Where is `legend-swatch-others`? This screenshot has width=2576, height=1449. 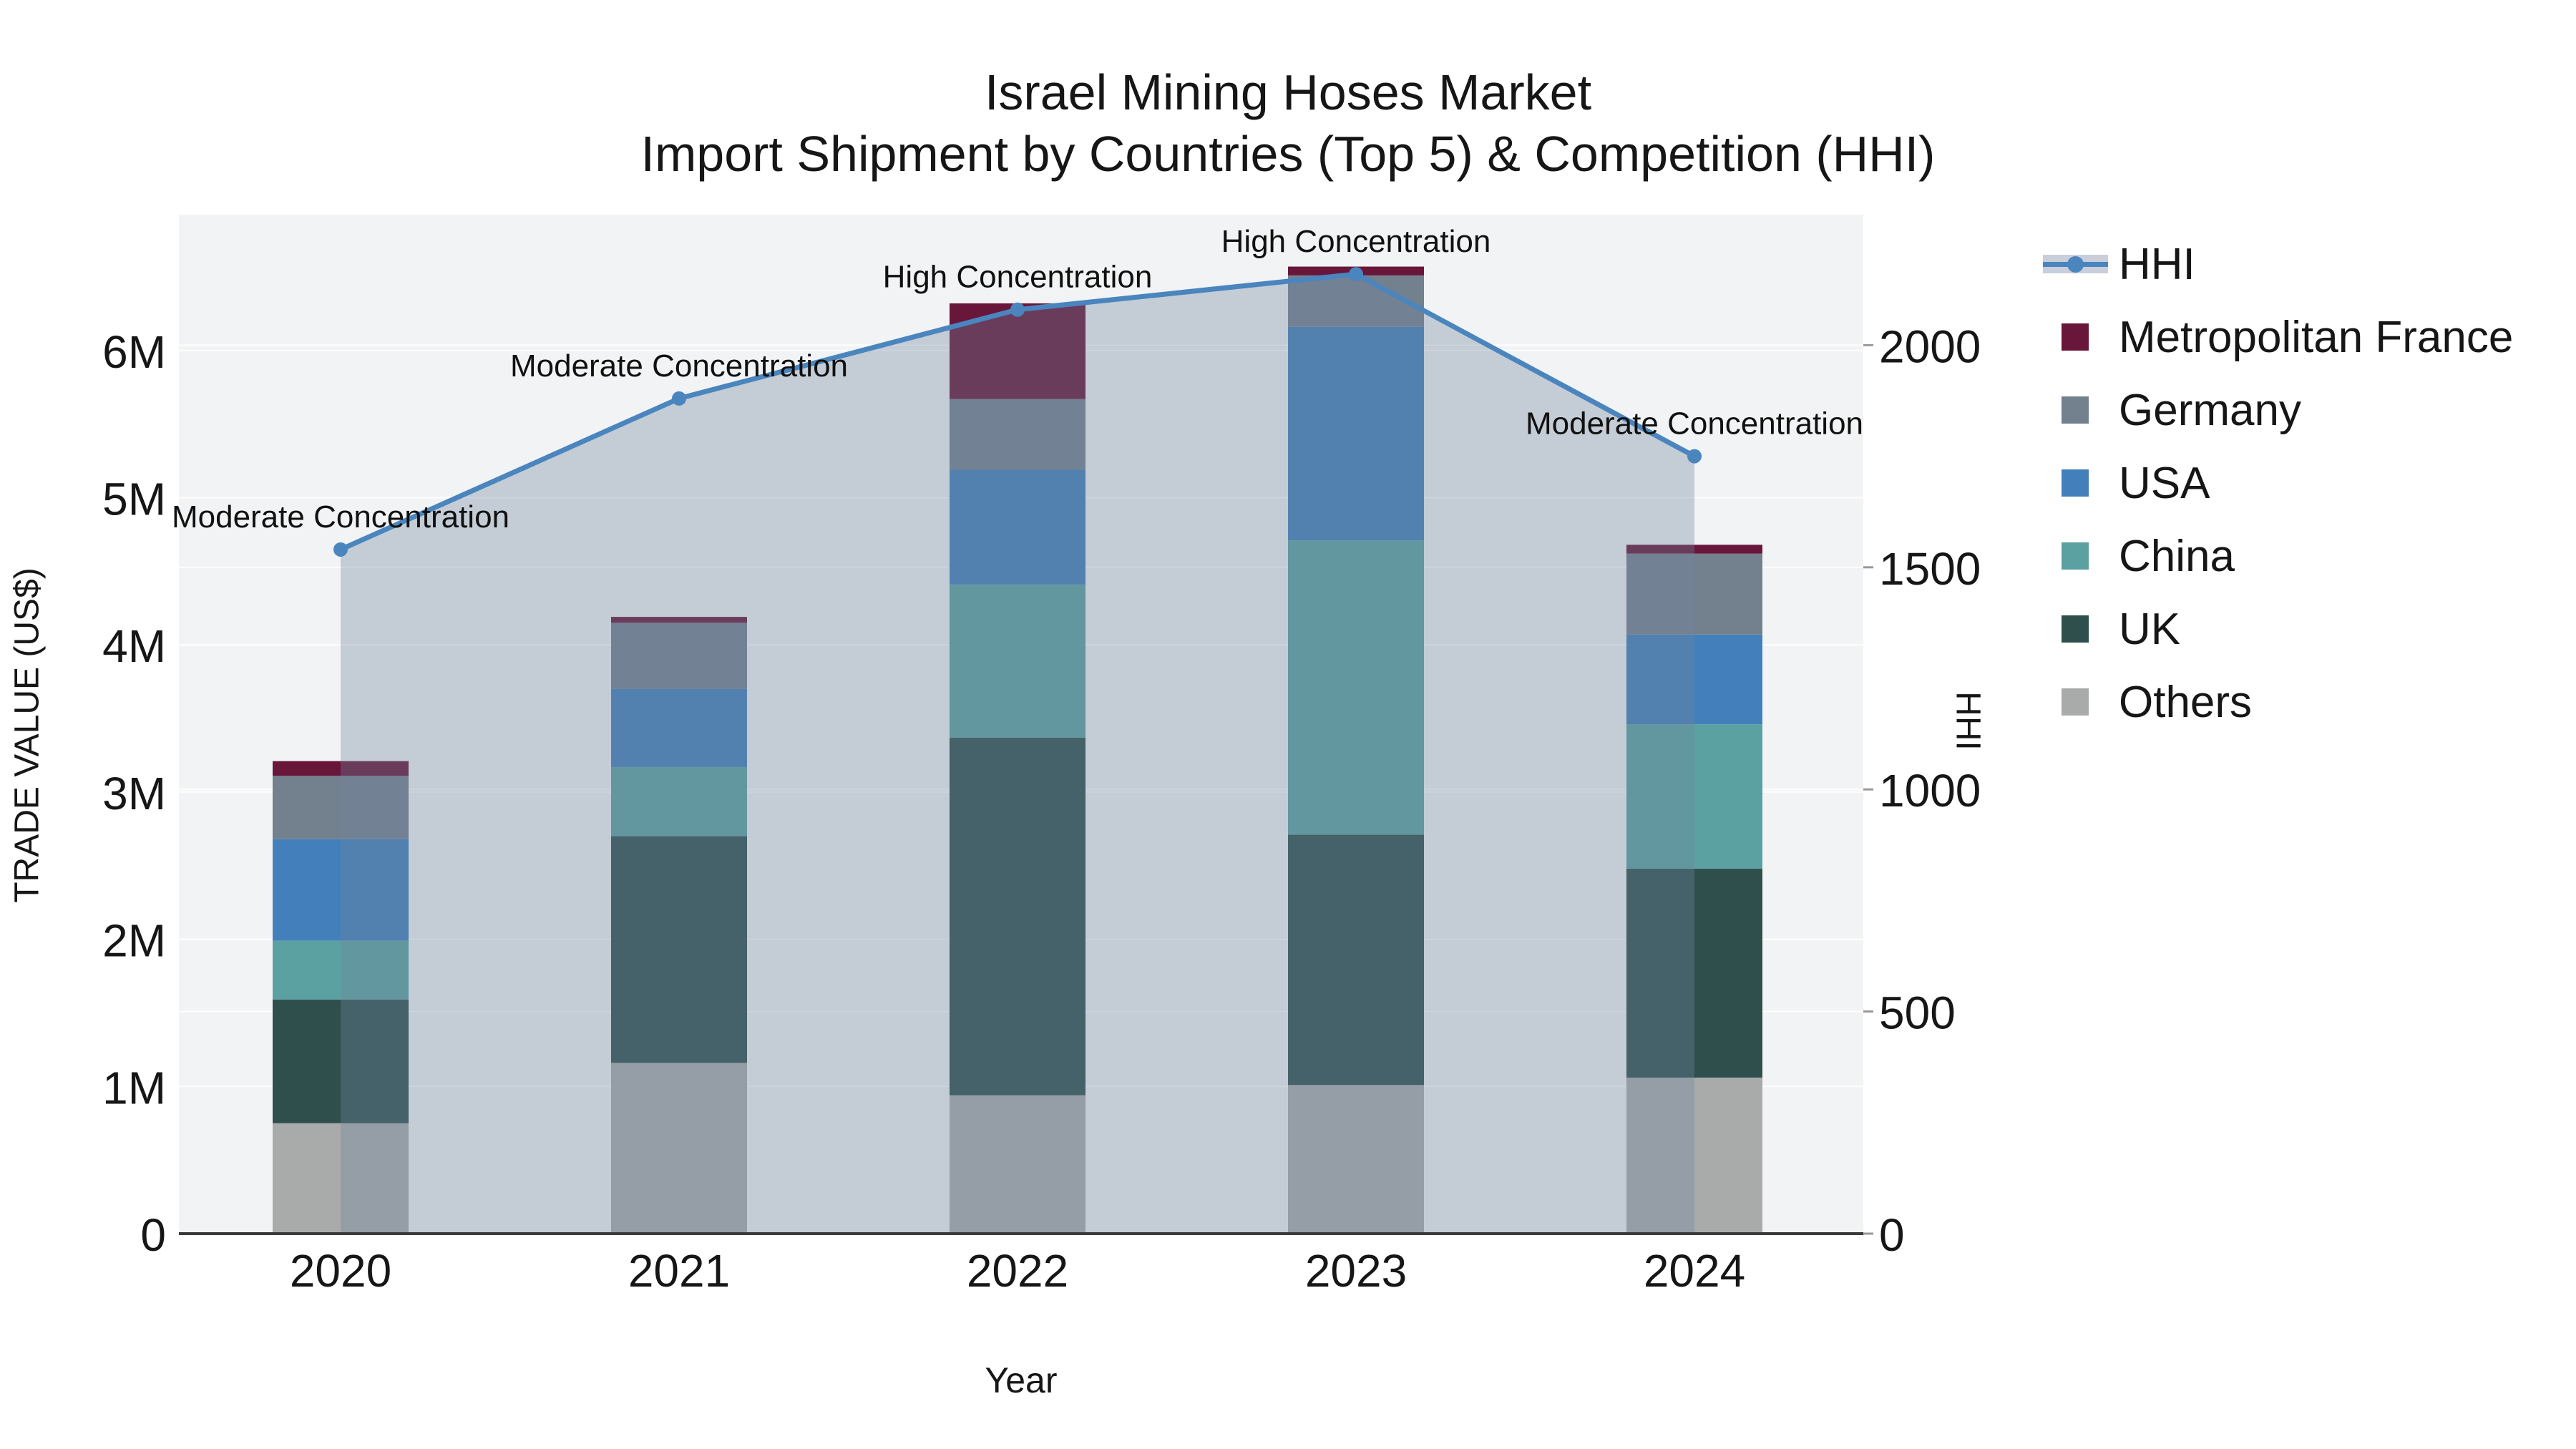
legend-swatch-others is located at coordinates (2075, 702).